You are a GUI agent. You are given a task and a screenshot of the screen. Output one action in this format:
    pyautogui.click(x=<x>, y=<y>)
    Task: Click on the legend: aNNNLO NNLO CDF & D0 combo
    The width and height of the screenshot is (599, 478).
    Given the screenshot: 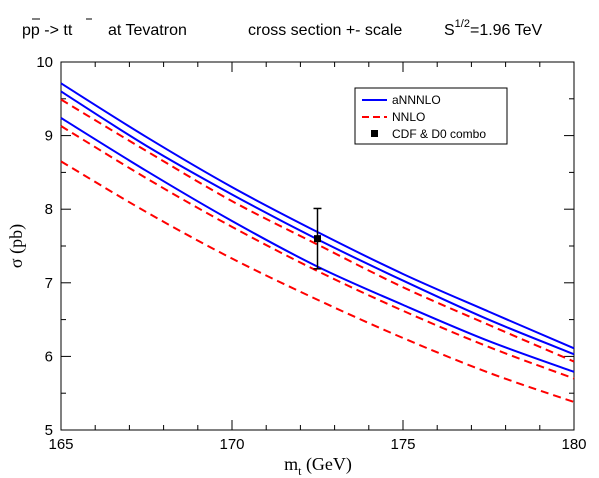 What is the action you would take?
    pyautogui.click(x=431, y=116)
    